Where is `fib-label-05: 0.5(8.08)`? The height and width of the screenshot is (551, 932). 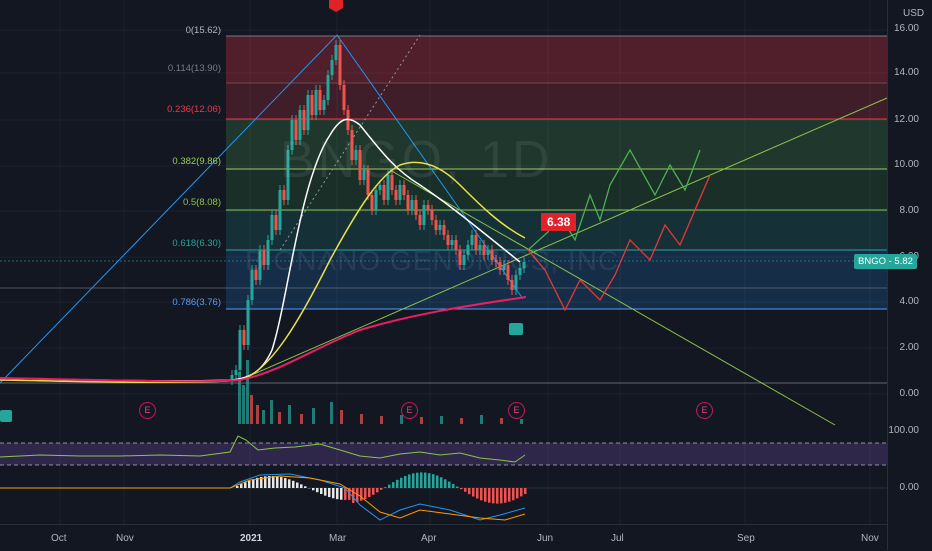
fib-label-05: 0.5(8.08) is located at coordinates (202, 202).